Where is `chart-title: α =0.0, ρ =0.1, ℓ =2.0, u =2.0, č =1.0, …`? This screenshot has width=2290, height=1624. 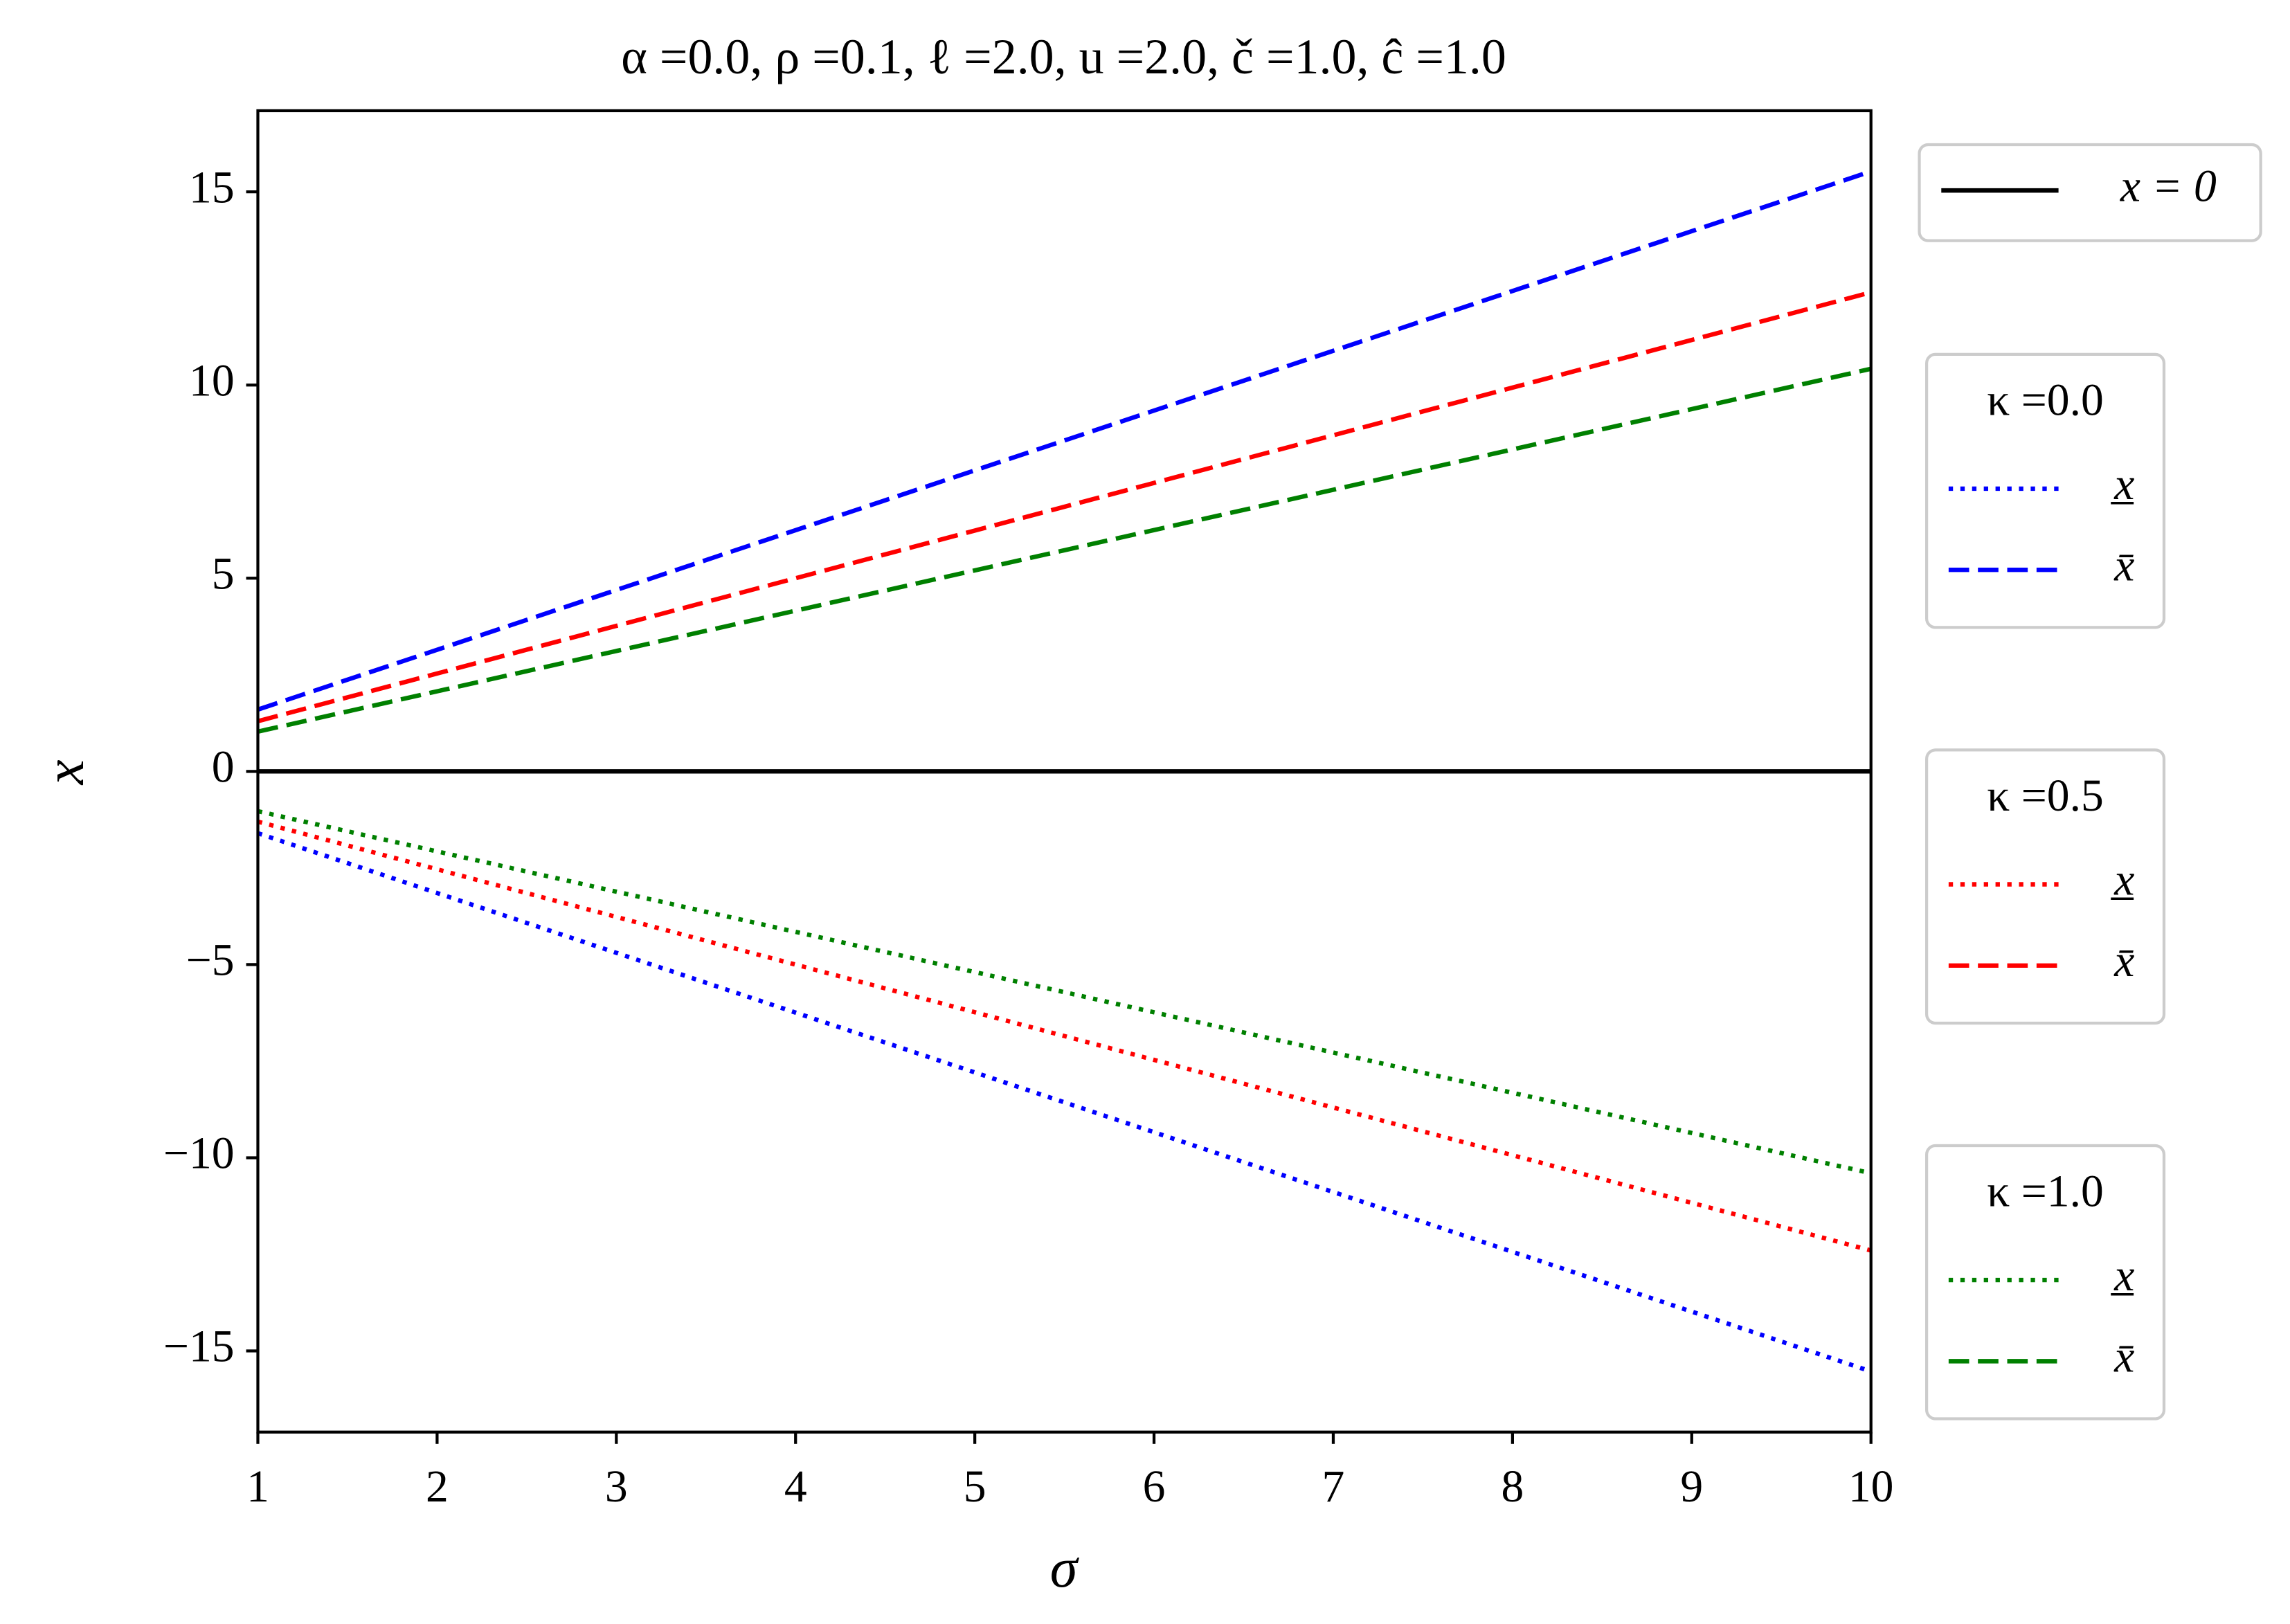 chart-title: α =0.0, ρ =0.1, ℓ =2.0, u =2.0, č =1.0, … is located at coordinates (1063, 56).